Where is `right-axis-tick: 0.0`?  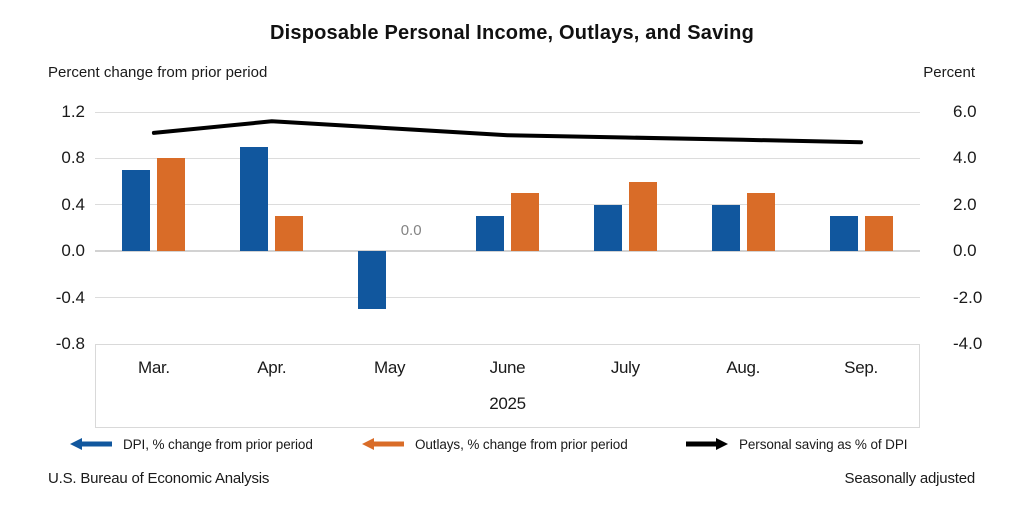
right-axis-tick: 0.0 is located at coordinates (965, 251).